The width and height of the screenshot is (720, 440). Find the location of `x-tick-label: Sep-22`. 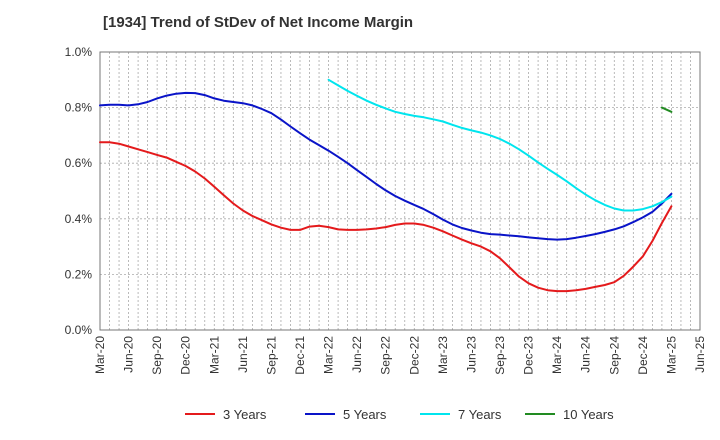

x-tick-label: Sep-22 is located at coordinates (386, 355).